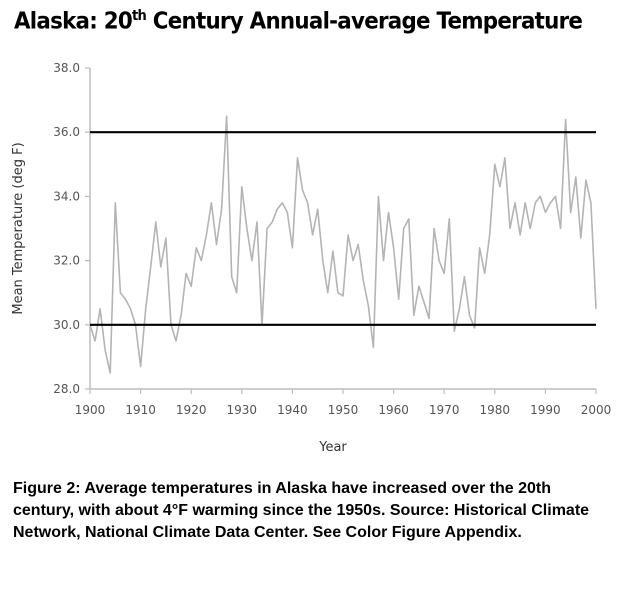 The image size is (620, 600). What do you see at coordinates (393, 410) in the screenshot?
I see `x-tick-label: 1960` at bounding box center [393, 410].